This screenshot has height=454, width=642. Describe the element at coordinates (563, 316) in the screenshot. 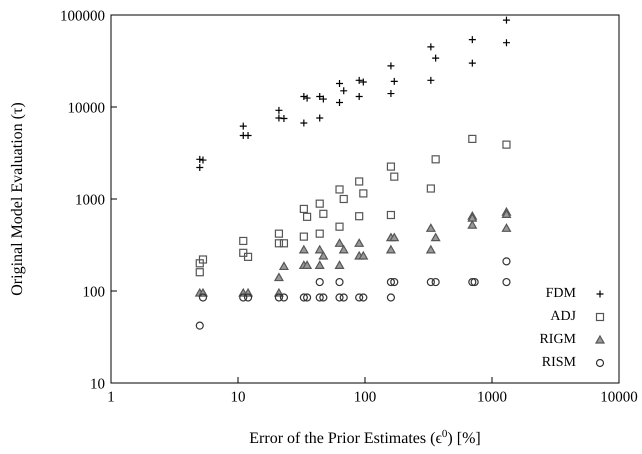

I see `legend-label: ADJ` at that location.